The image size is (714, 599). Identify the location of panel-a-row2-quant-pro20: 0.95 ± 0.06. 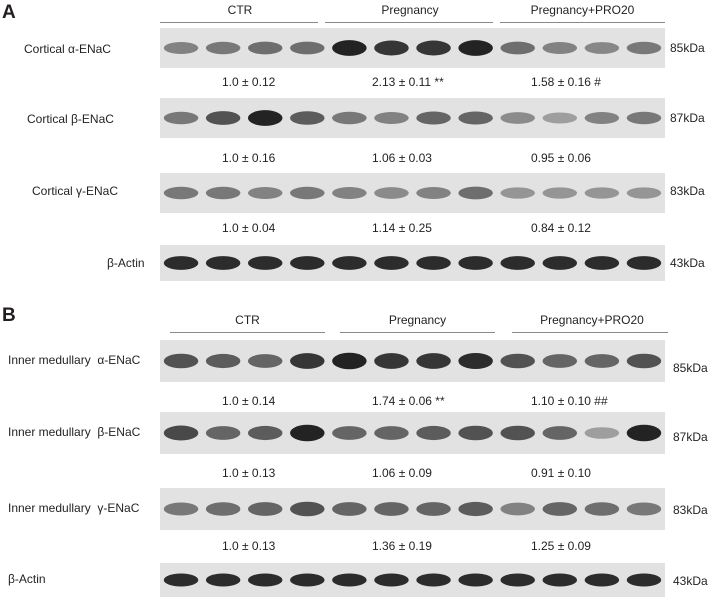
(561, 158).